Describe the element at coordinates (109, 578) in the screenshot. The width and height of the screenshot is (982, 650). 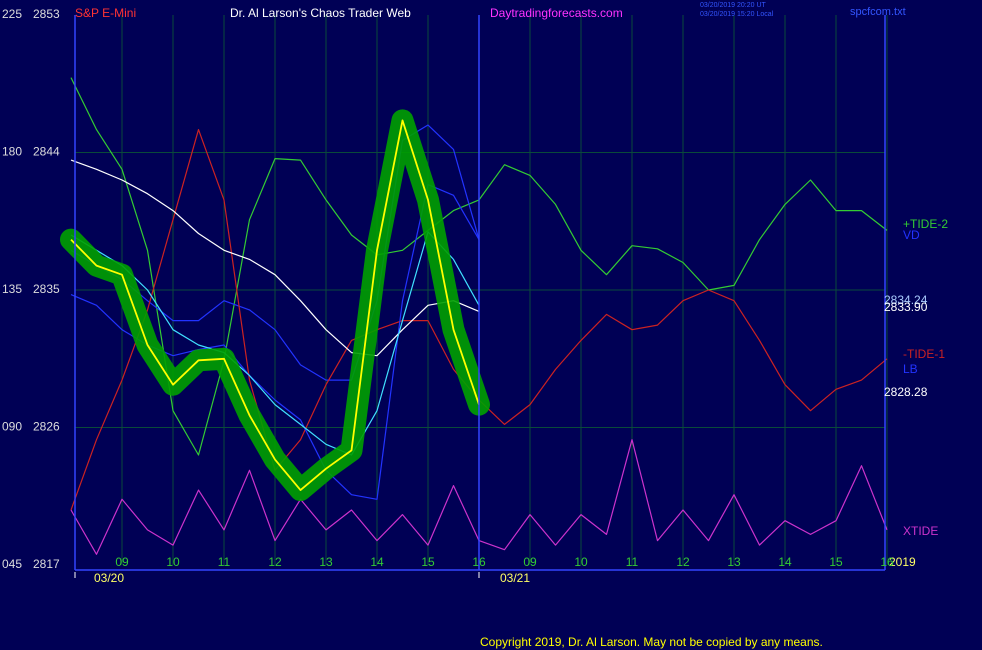
I see `date-label: 03/20` at that location.